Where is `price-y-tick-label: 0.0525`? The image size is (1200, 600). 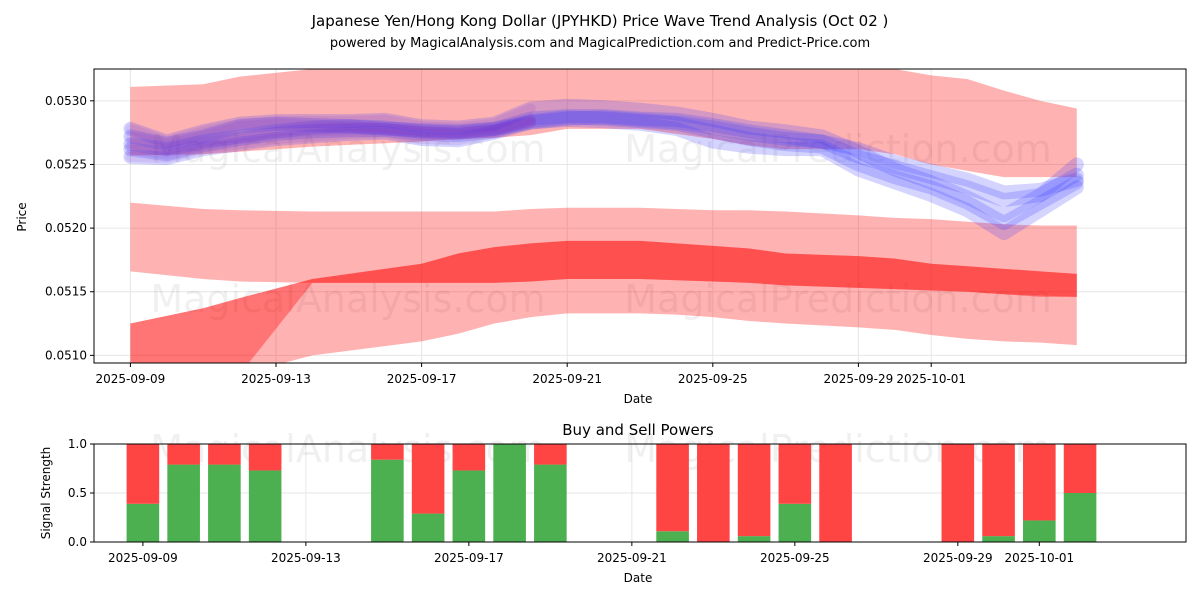
price-y-tick-label: 0.0525 is located at coordinates (66, 164).